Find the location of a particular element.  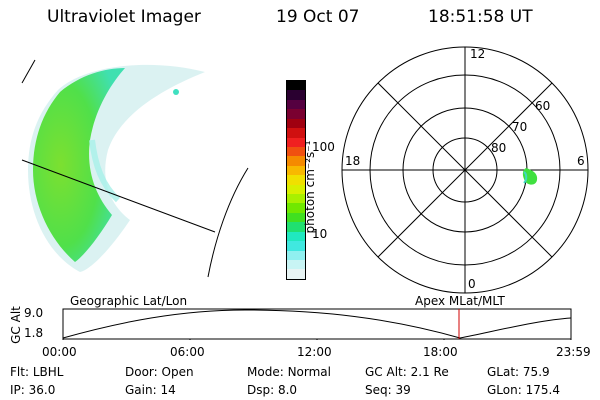

status-flt: Flt: LBHL is located at coordinates (37, 372).